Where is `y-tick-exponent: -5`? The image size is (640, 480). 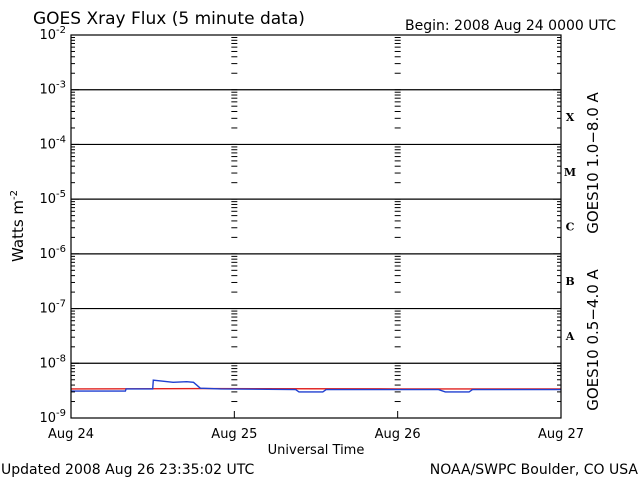 y-tick-exponent: -5 is located at coordinates (61, 194).